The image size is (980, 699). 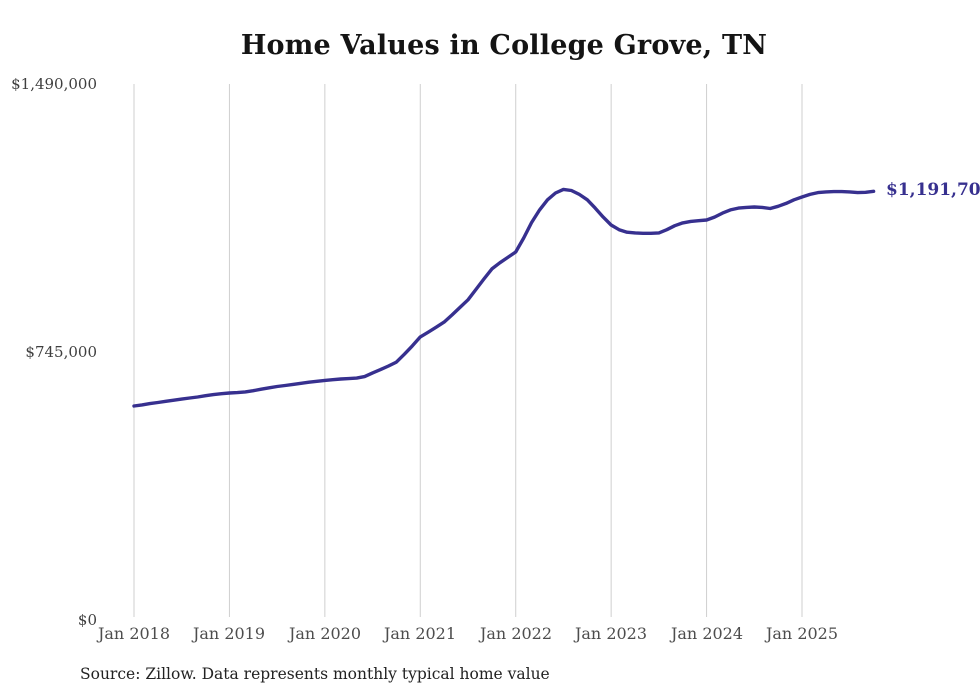 What do you see at coordinates (325, 633) in the screenshot?
I see `x-tick-label-2020: Jan 2020` at bounding box center [325, 633].